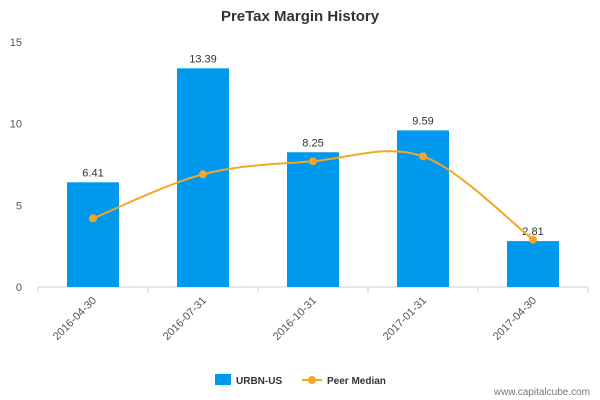 This screenshot has height=400, width=600. Describe the element at coordinates (541, 392) in the screenshot. I see `credit-text: www.capitalcube.com` at that location.